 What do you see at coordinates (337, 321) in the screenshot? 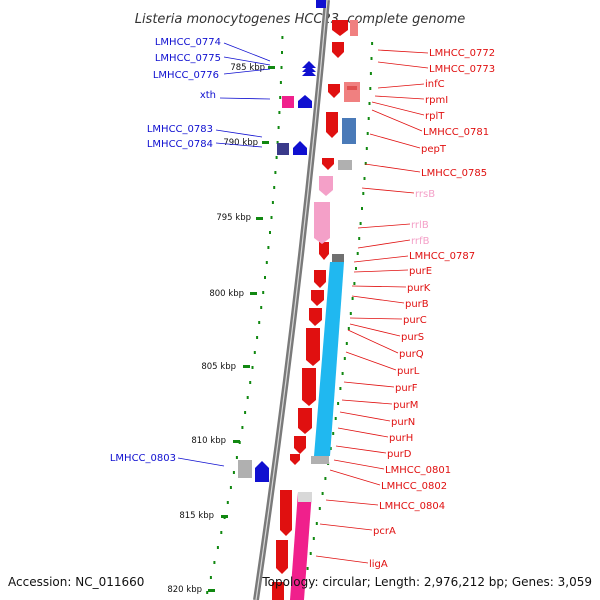
I see `scale-dots-right` at bounding box center [337, 321].